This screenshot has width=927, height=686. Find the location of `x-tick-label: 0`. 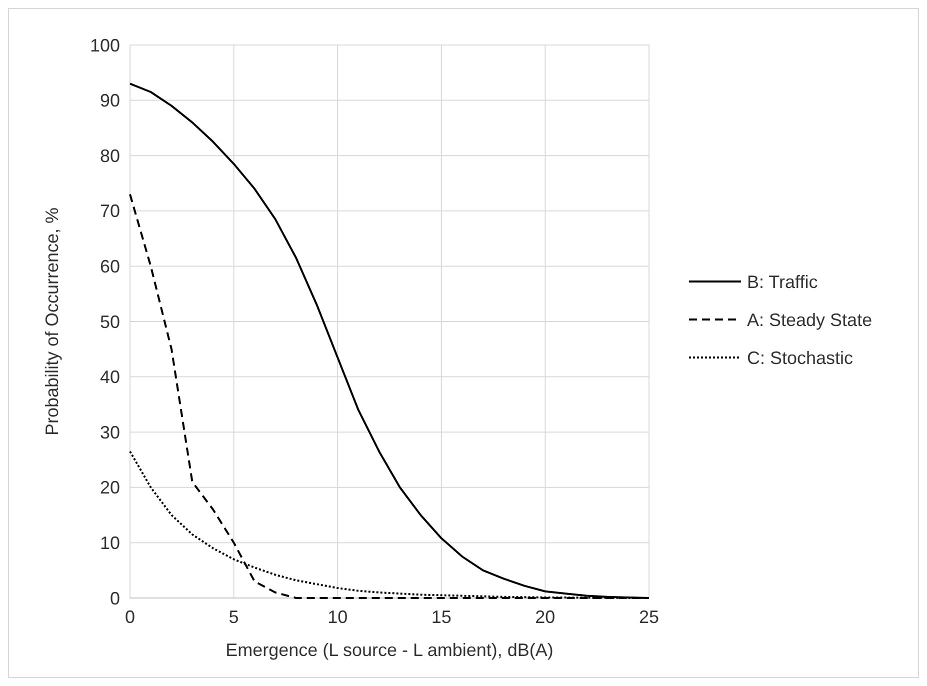

x-tick-label: 0 is located at coordinates (130, 617).